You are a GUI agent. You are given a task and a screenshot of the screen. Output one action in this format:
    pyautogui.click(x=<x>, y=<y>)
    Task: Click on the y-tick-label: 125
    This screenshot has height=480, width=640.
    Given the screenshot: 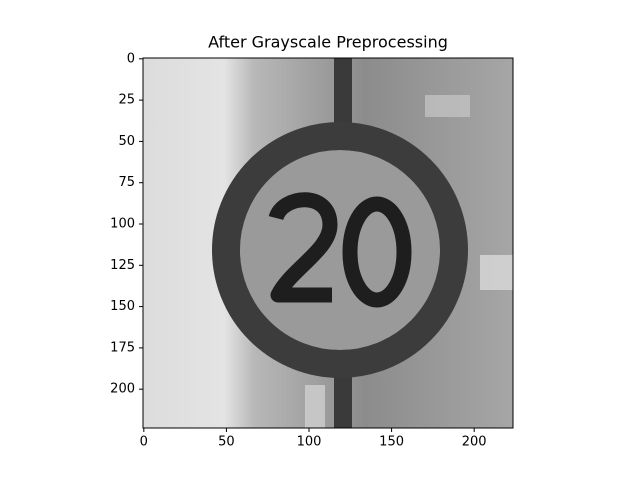 What is the action you would take?
    pyautogui.click(x=122, y=265)
    